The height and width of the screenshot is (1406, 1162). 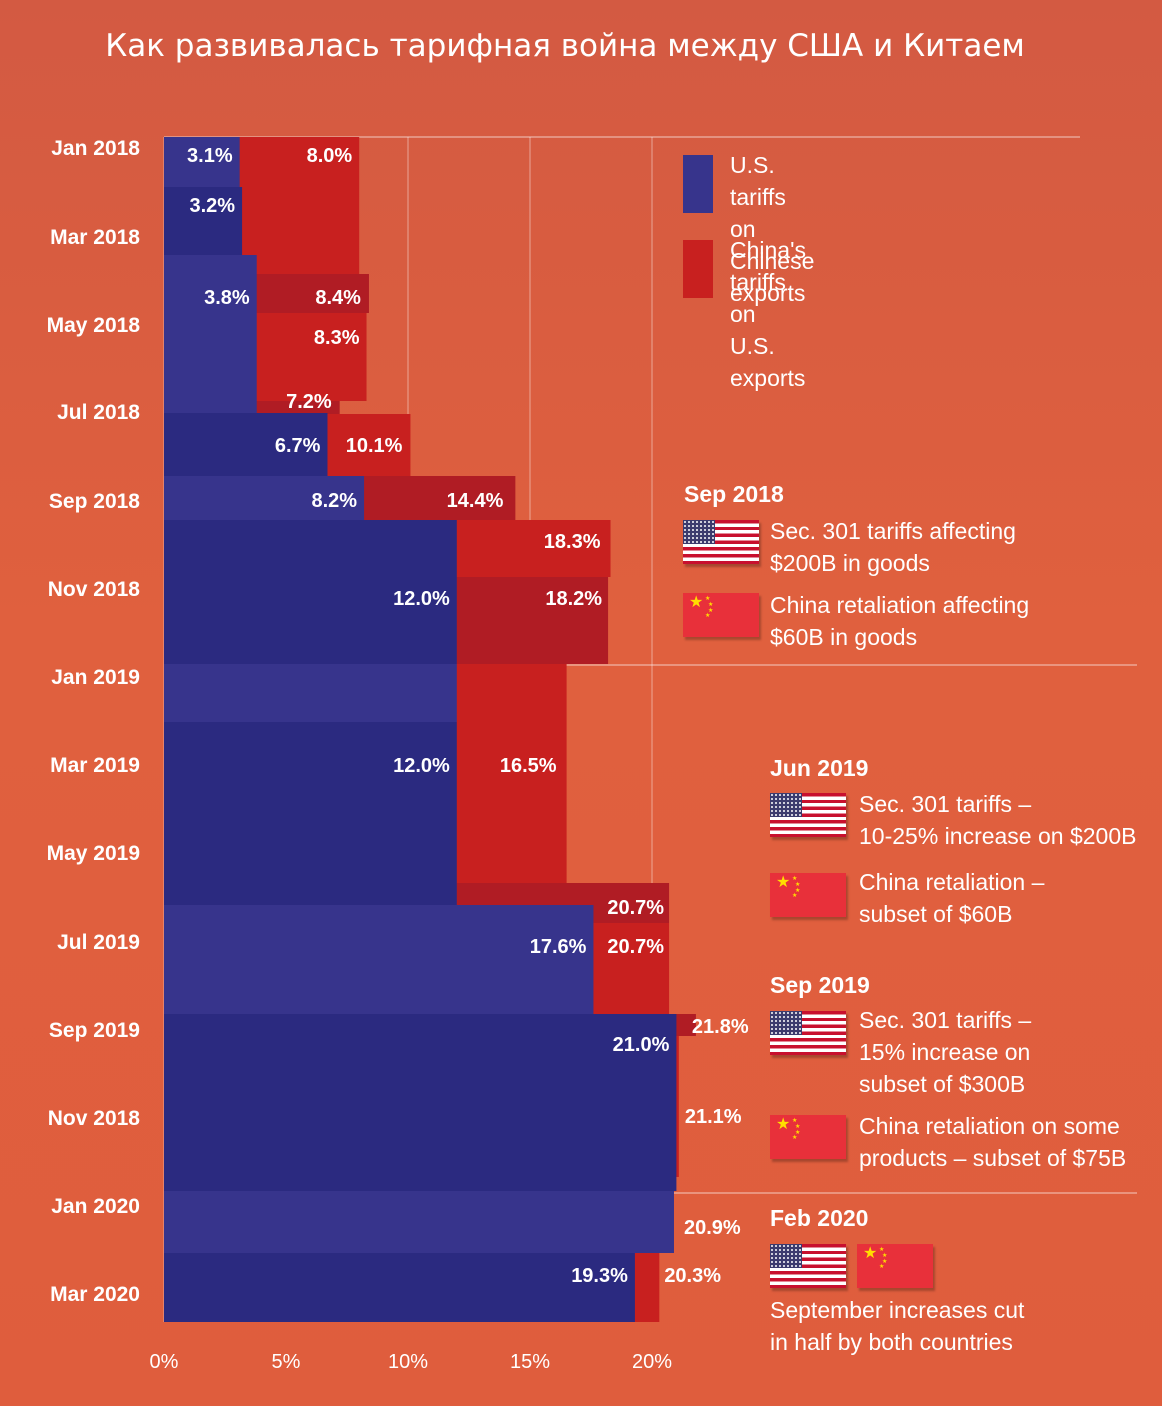 What do you see at coordinates (212, 206) in the screenshot?
I see `us-value-label: 3.2%` at bounding box center [212, 206].